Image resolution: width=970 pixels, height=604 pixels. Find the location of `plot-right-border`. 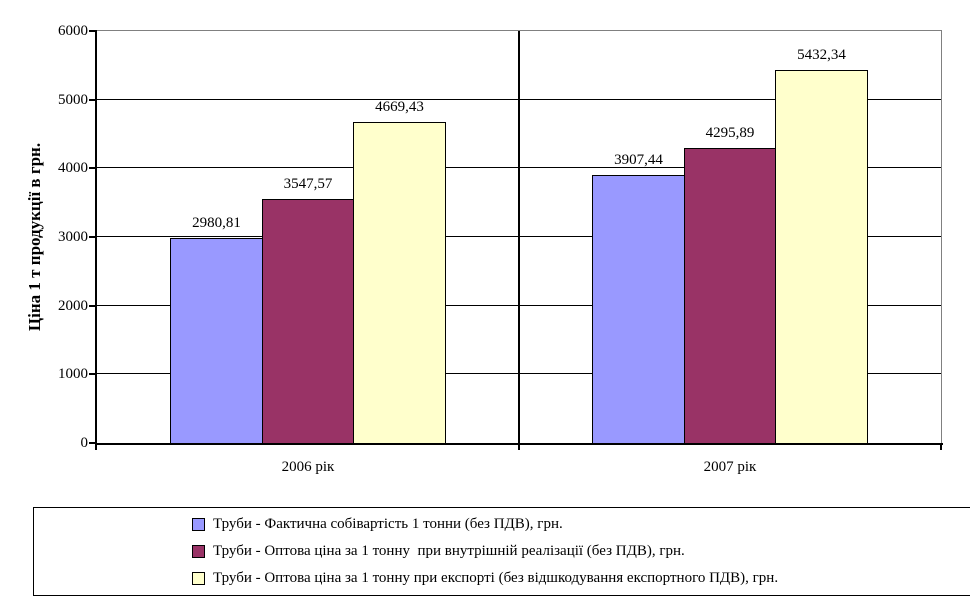

plot-right-border is located at coordinates (941, 237).